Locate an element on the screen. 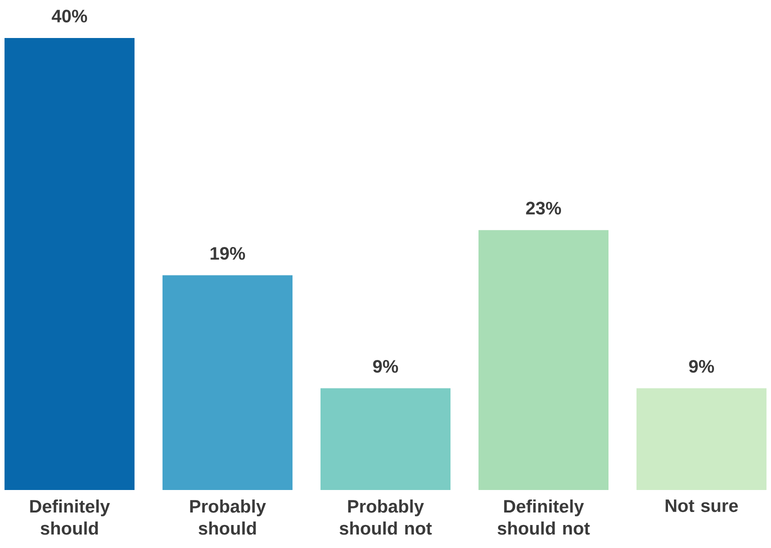  x-tick-label: Definitely should is located at coordinates (70, 517).